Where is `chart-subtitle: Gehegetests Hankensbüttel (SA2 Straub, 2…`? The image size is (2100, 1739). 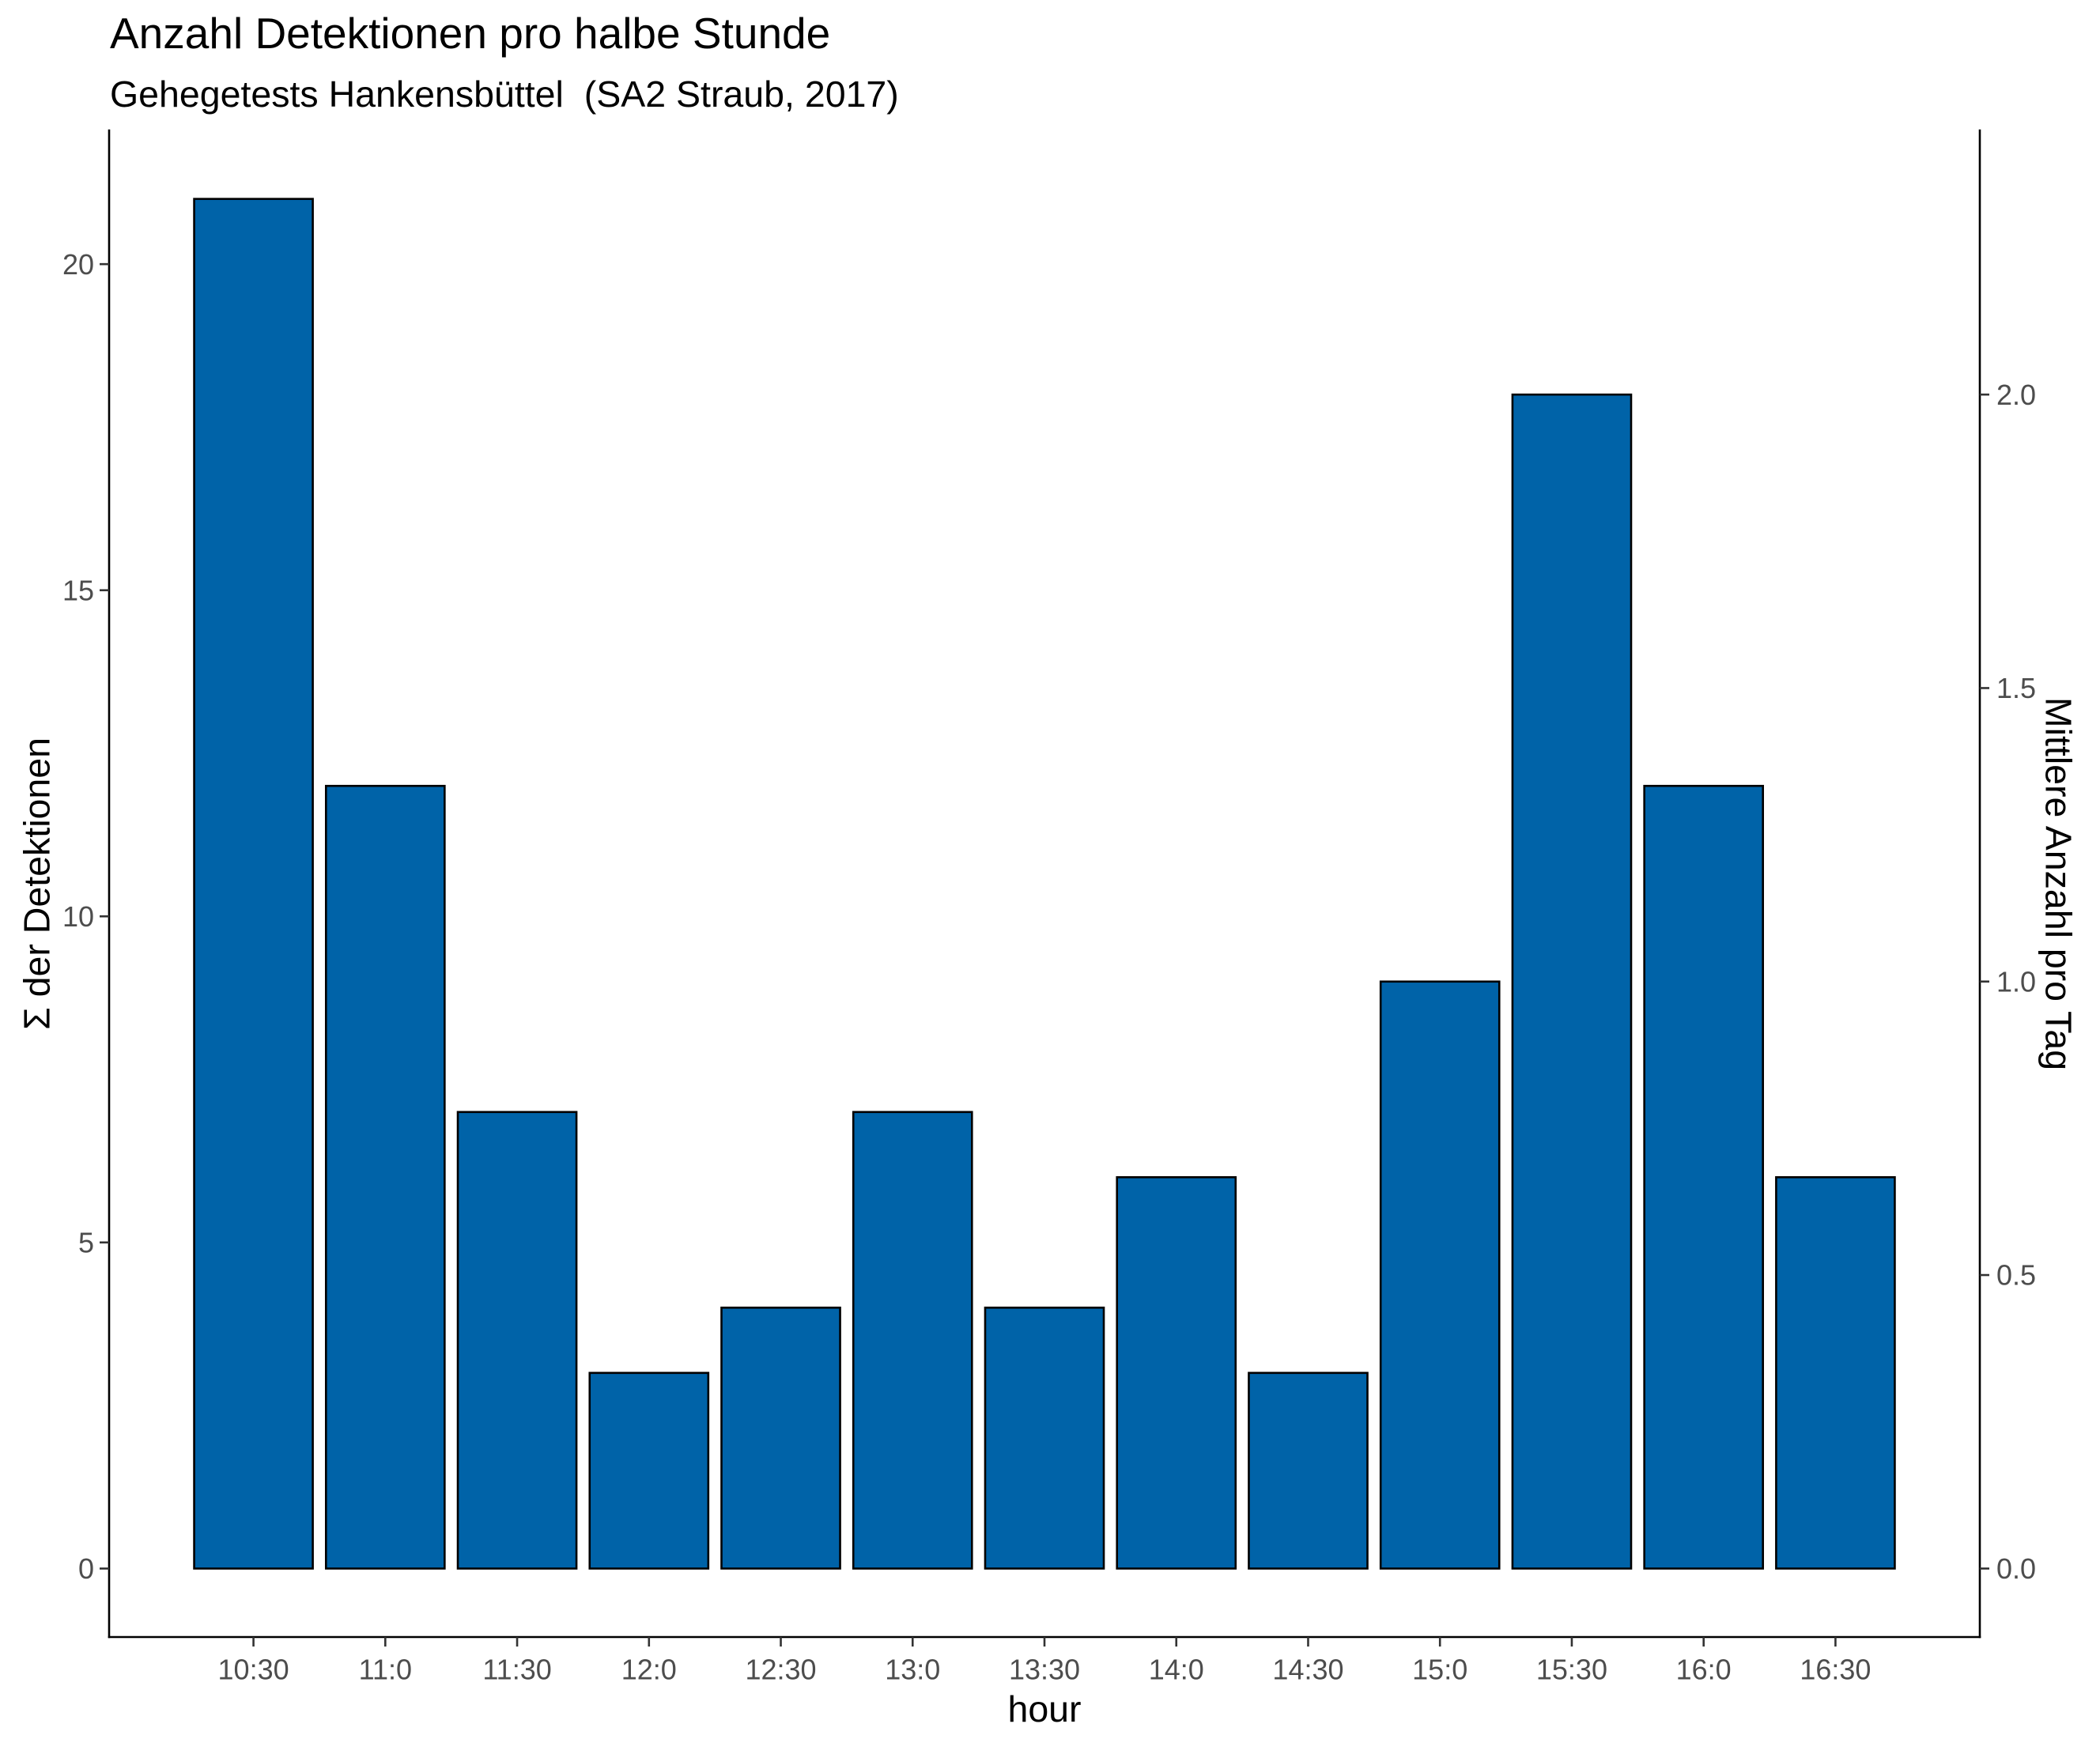
chart-subtitle: Gehegetests Hankensbüttel (SA2 Straub, 2… is located at coordinates (504, 94).